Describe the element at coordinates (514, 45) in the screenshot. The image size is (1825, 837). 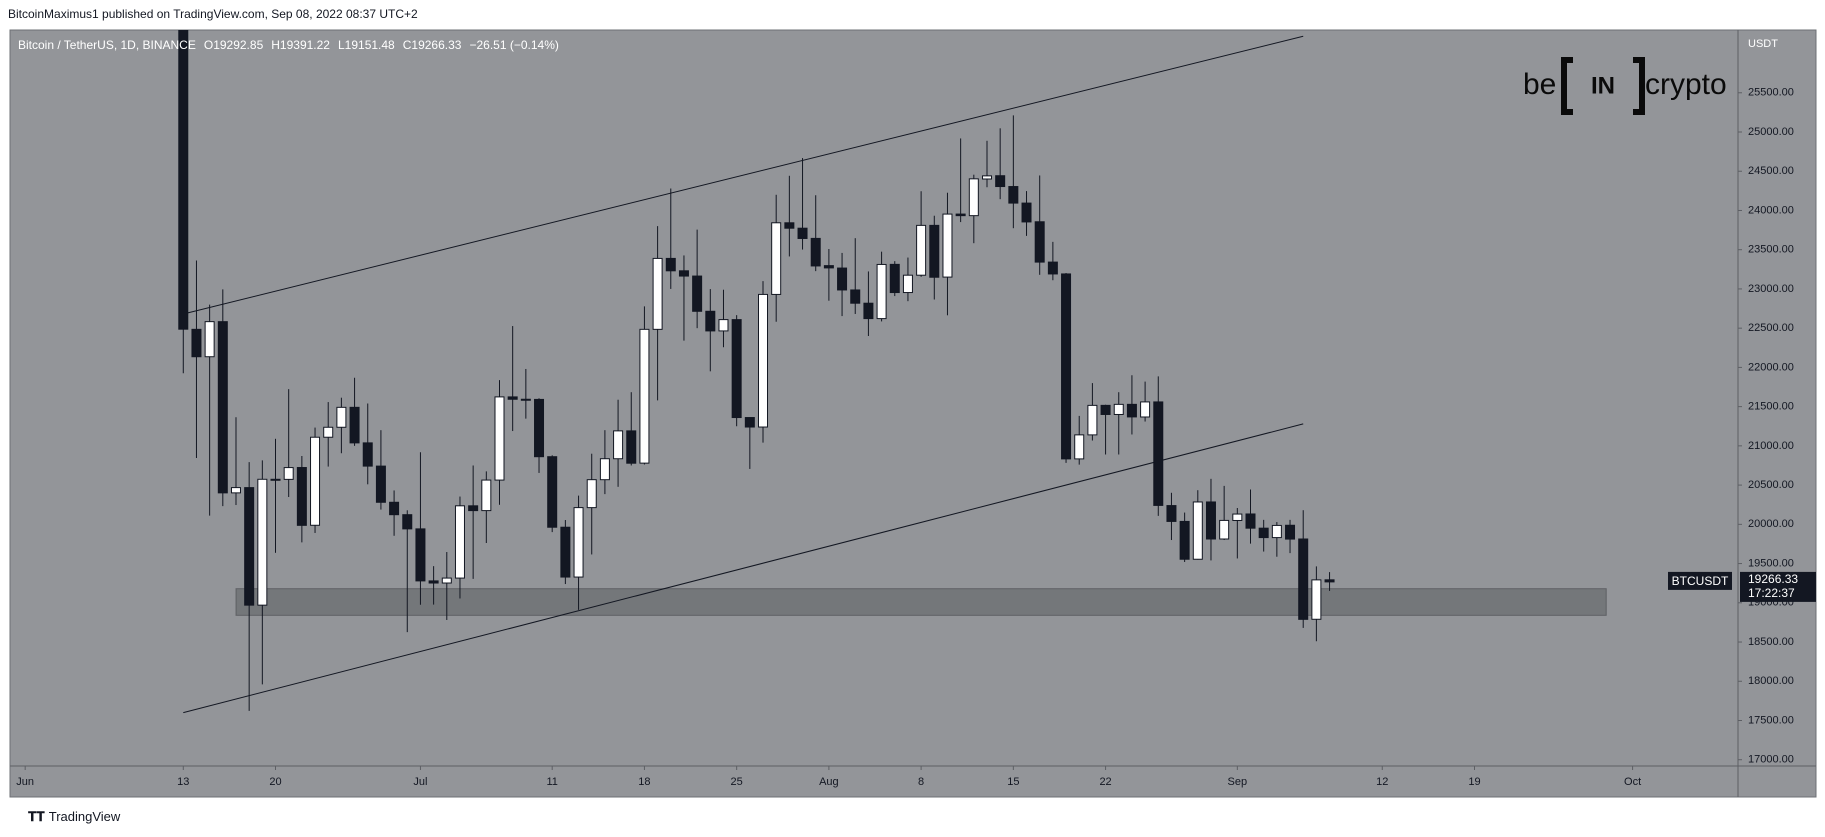
I see `change: −26.51 (−0.14%)` at that location.